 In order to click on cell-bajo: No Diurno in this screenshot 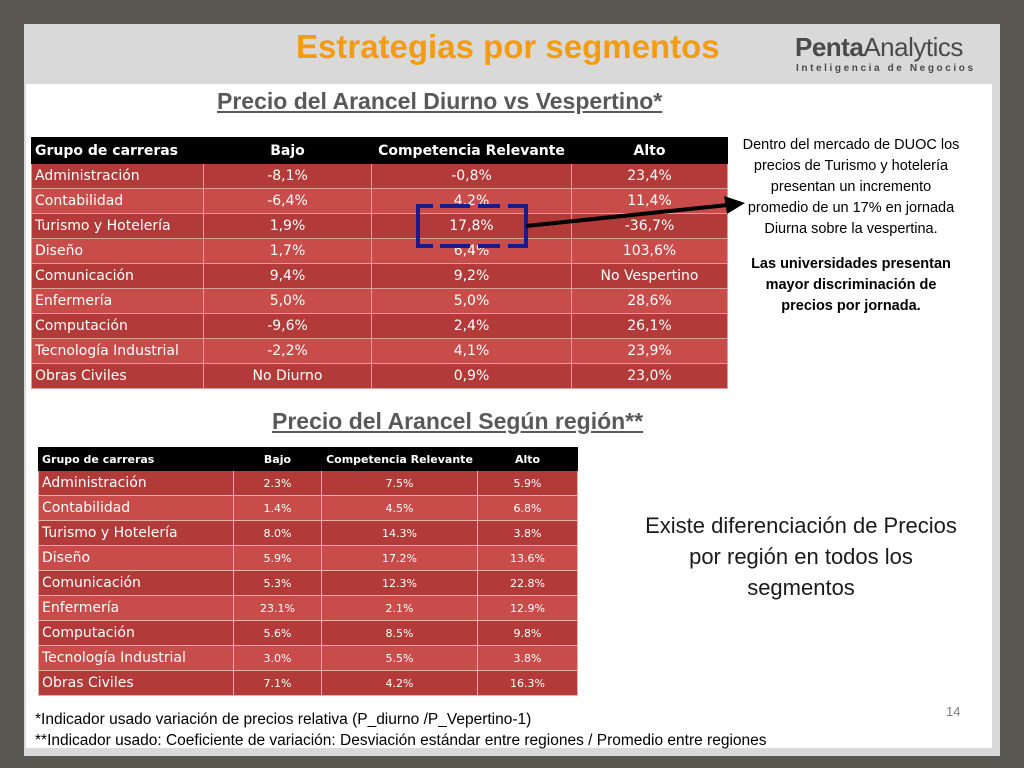, I will do `click(287, 376)`.